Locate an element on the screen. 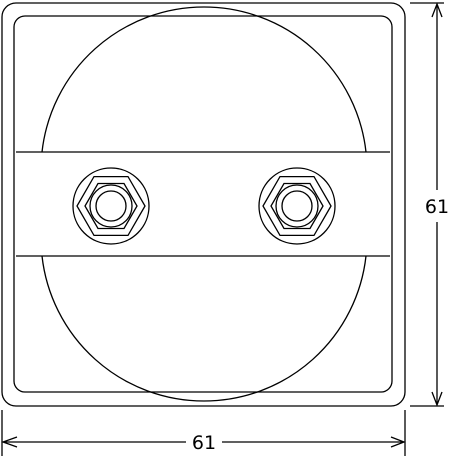  right-terminal-hex-outer is located at coordinates (297, 206).